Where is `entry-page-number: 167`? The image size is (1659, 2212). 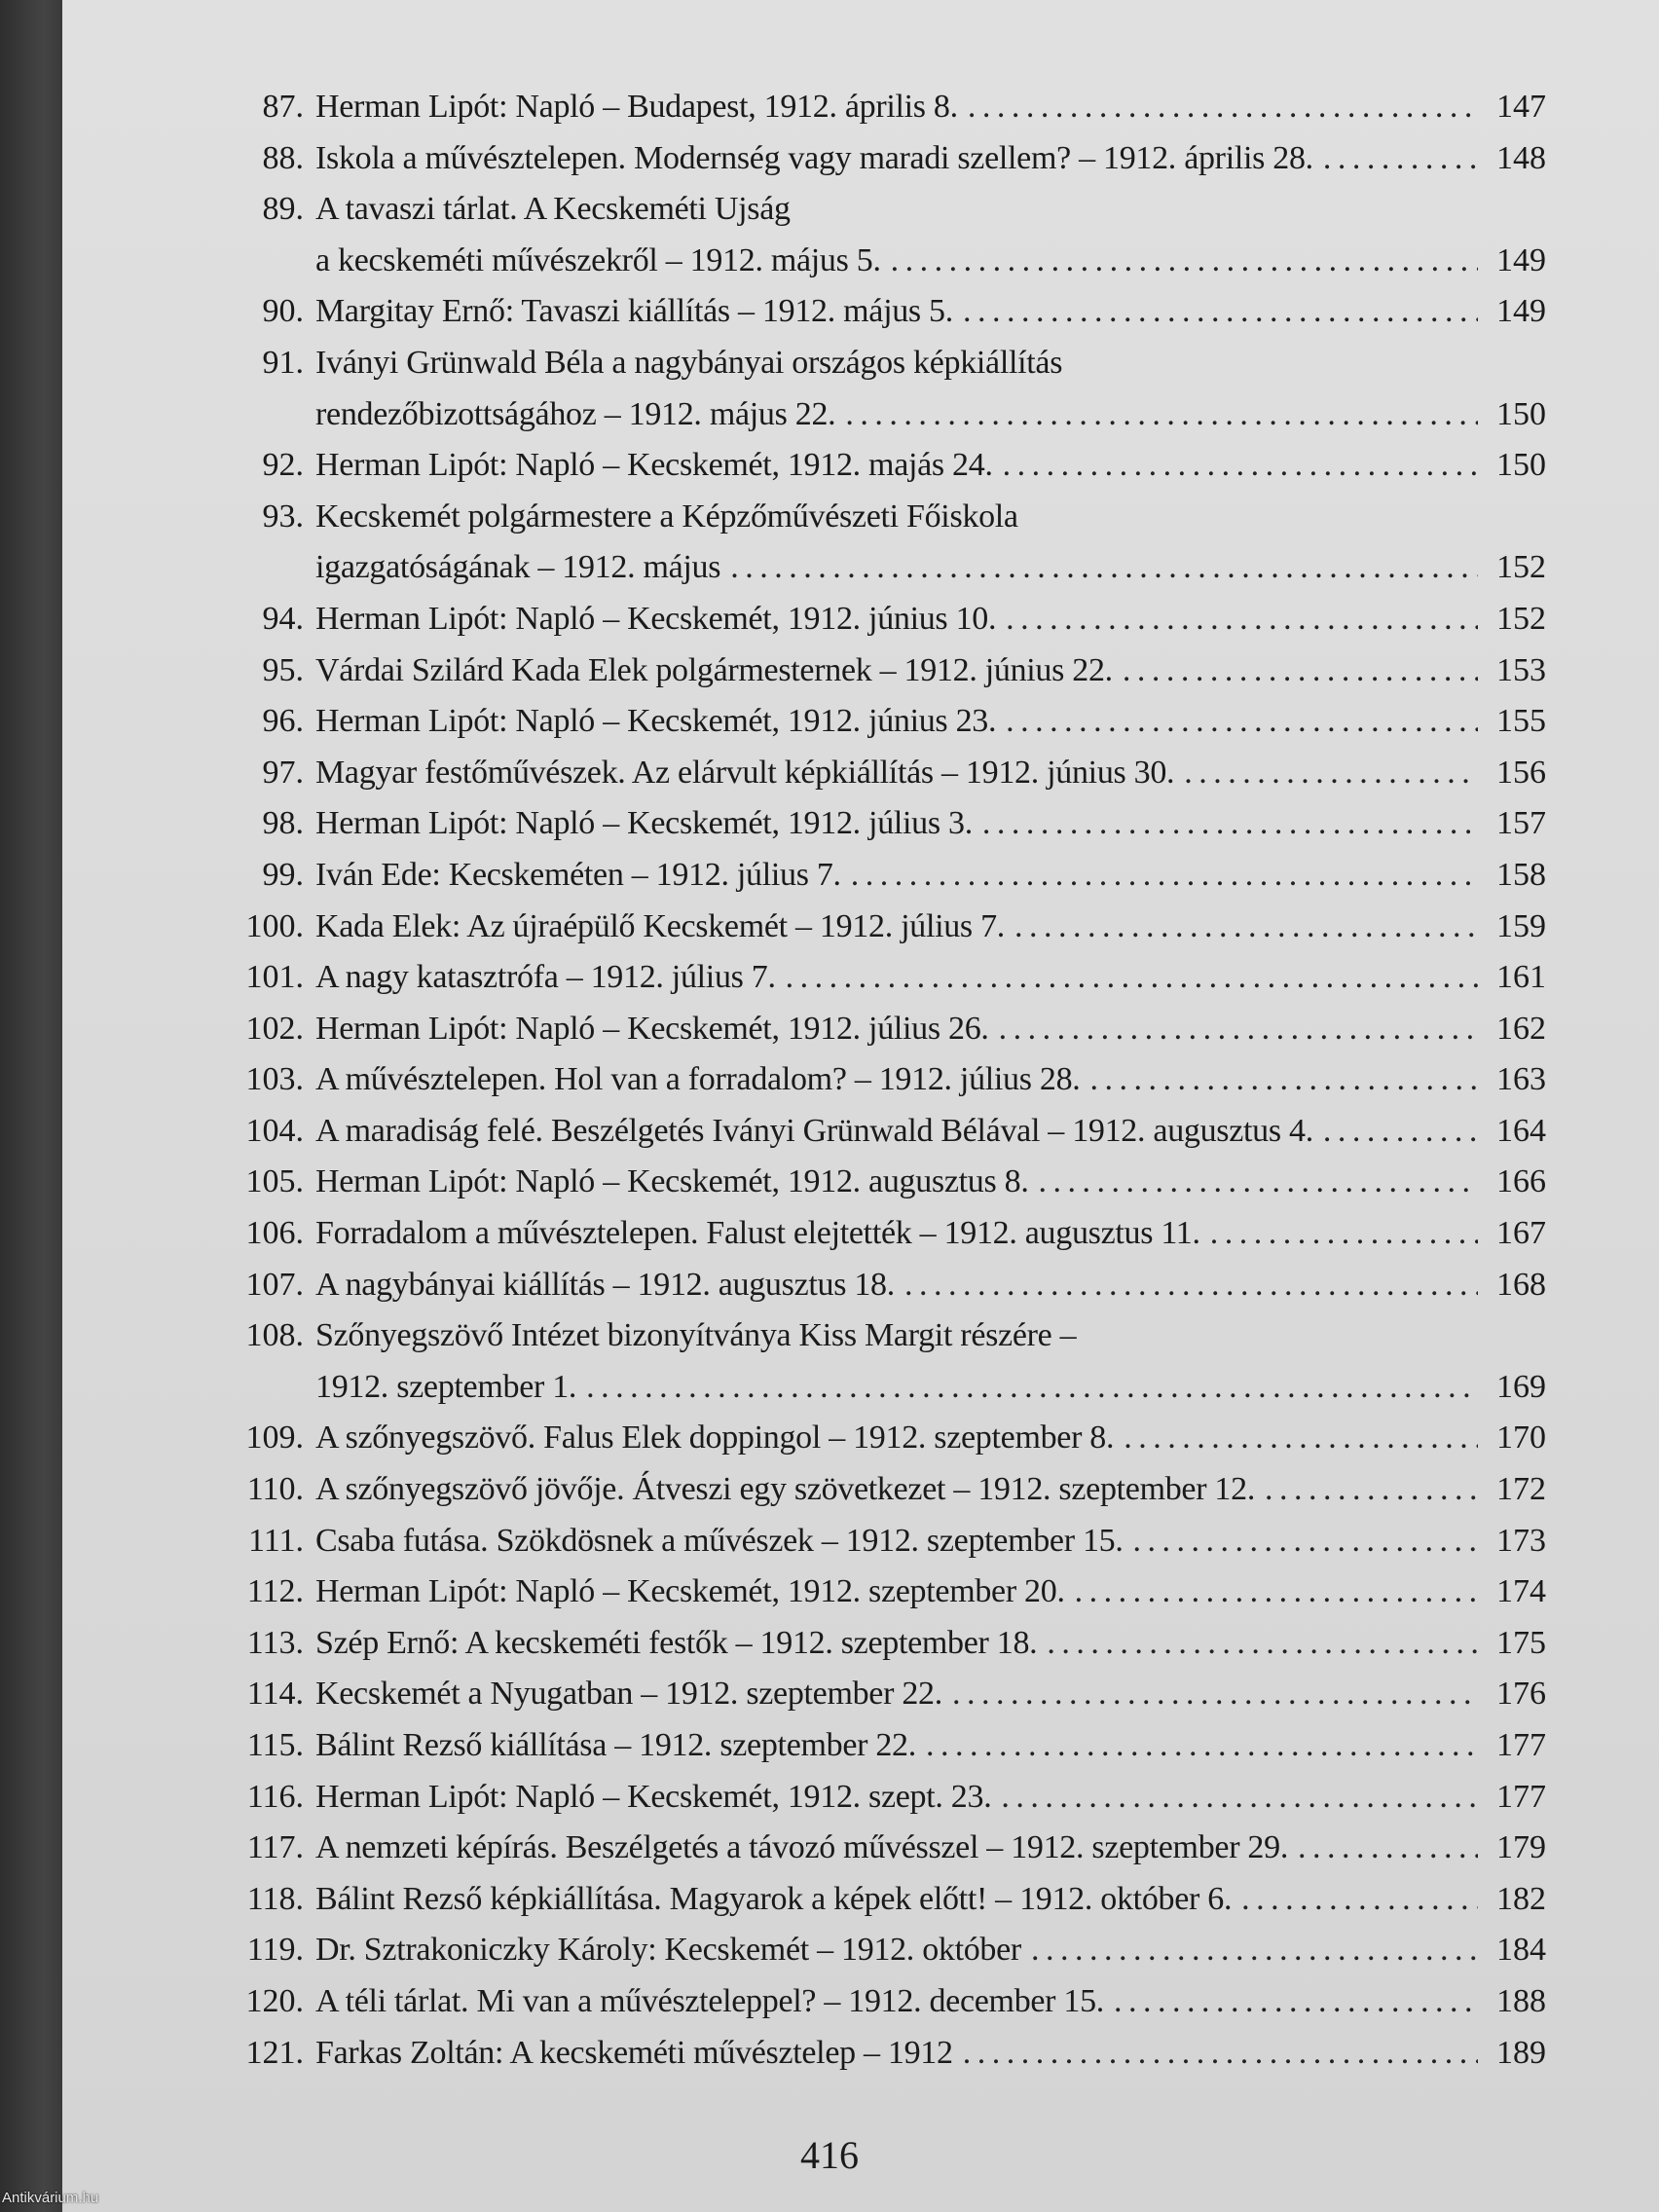
entry-page-number: 167 is located at coordinates (1521, 1233).